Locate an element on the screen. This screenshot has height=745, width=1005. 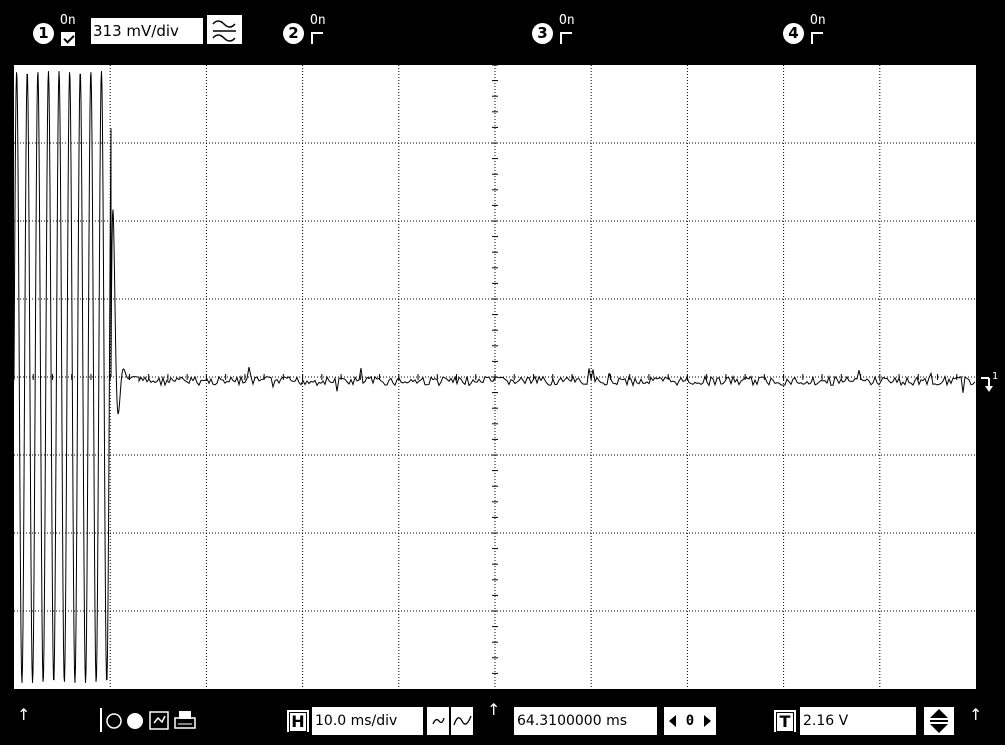
autoscale-button is located at coordinates (159, 720).